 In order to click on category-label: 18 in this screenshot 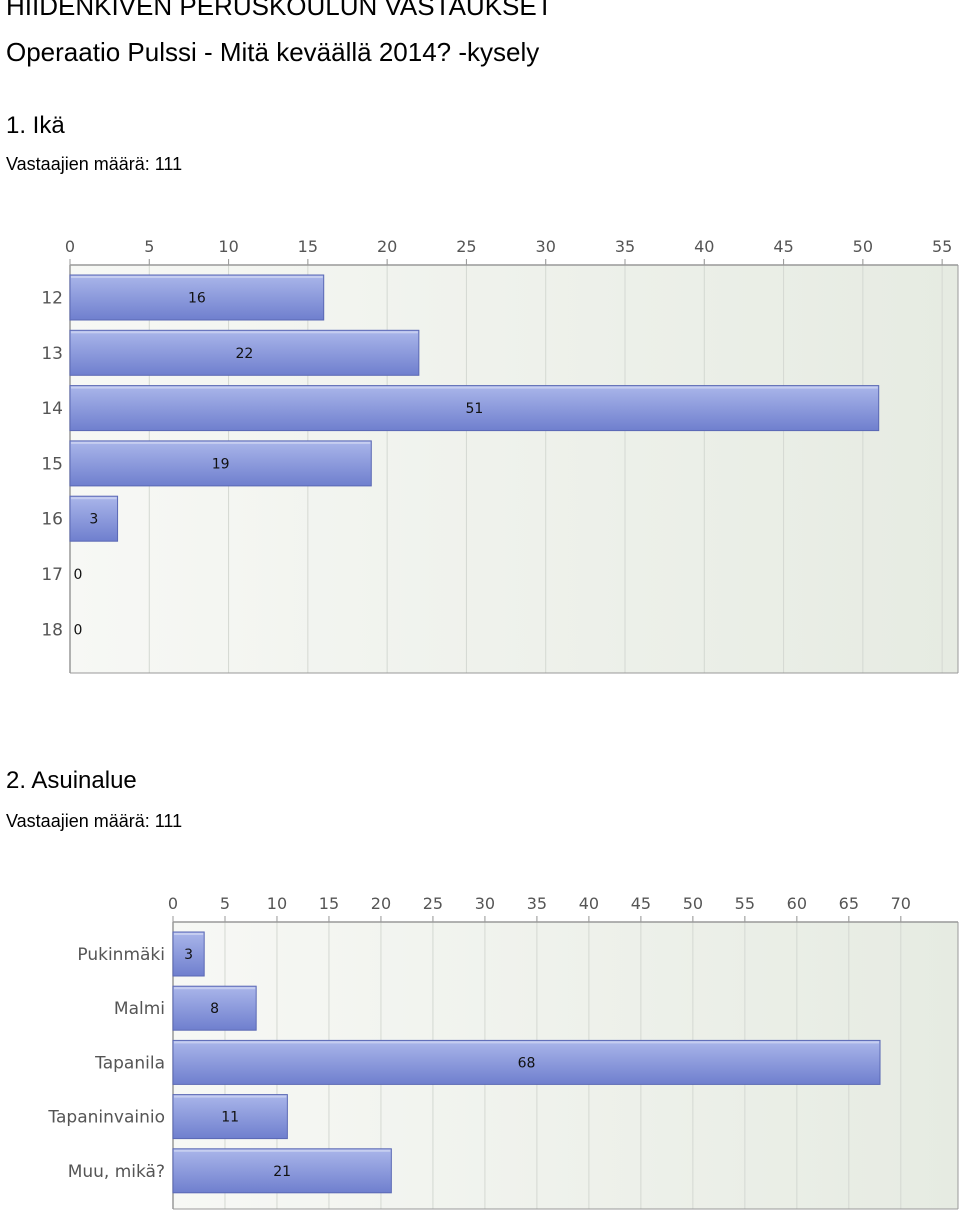, I will do `click(52, 630)`.